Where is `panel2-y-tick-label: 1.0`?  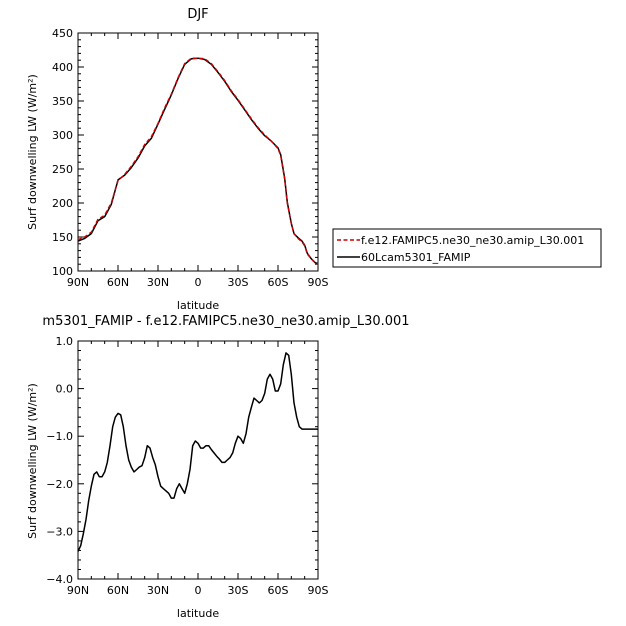
panel2-y-tick-label: 1.0 is located at coordinates (65, 341).